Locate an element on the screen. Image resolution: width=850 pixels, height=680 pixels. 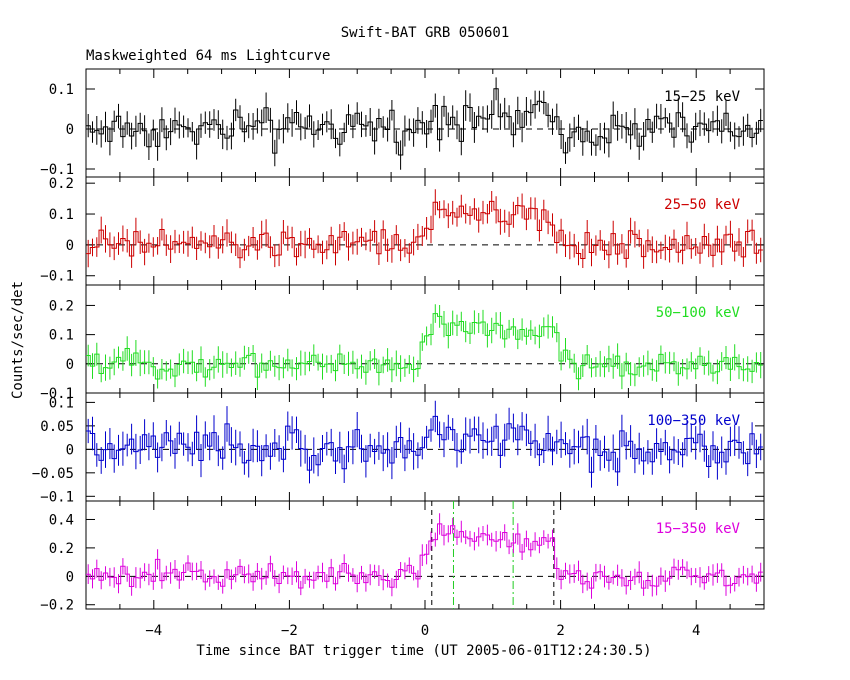
chart-subtitle: Maskweighted 64 ms Lightcurve is located at coordinates (208, 56).